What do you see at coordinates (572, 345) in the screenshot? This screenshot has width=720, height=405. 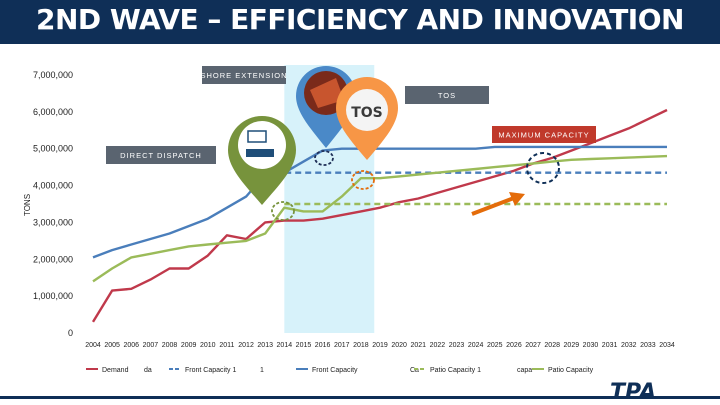 I see `x-tick-label: 2029` at bounding box center [572, 345].